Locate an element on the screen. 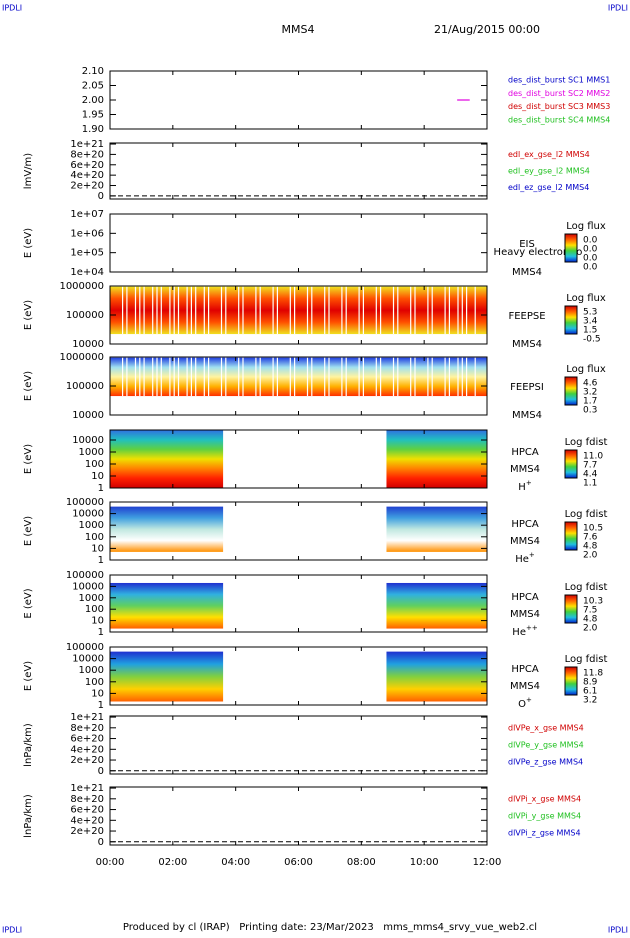  legend-entry: dlVPe_x_gse MMS4 is located at coordinates (546, 727).